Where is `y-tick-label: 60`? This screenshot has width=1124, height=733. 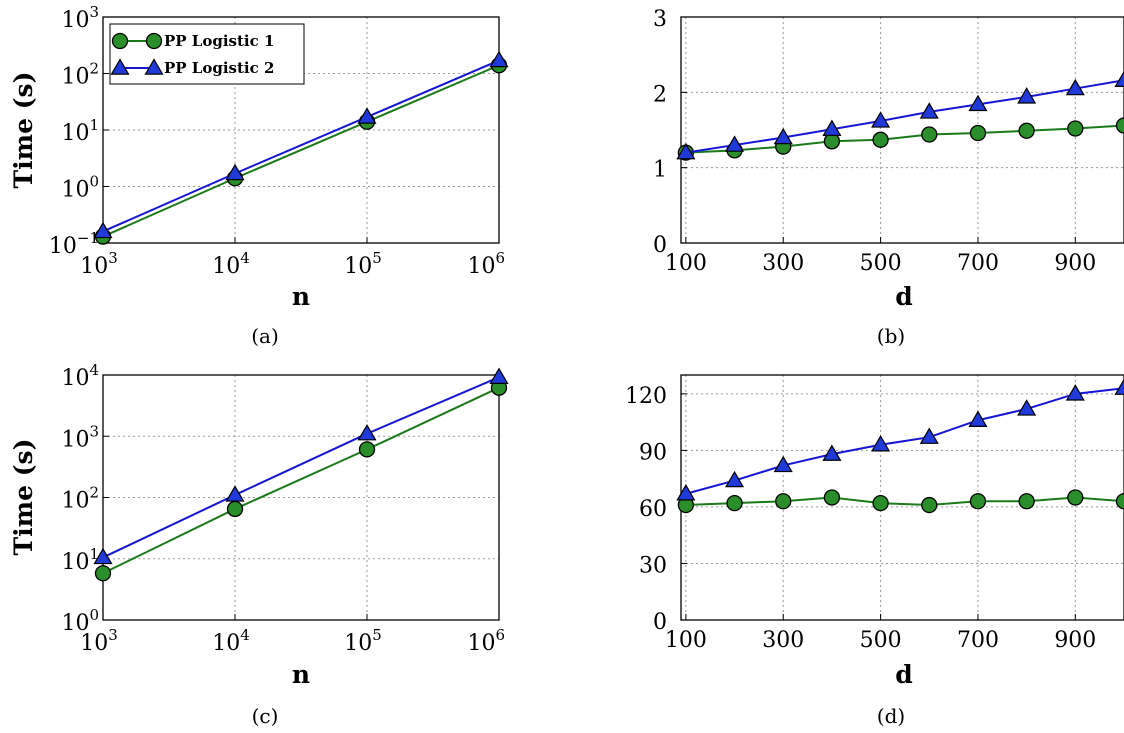 y-tick-label: 60 is located at coordinates (653, 509).